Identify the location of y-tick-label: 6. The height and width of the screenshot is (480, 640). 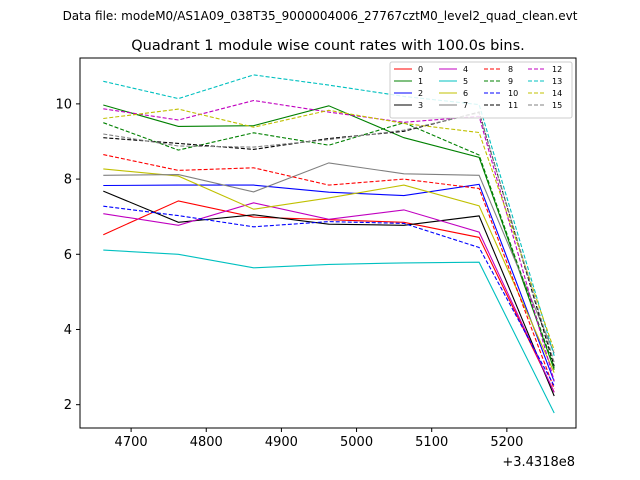
(68, 255).